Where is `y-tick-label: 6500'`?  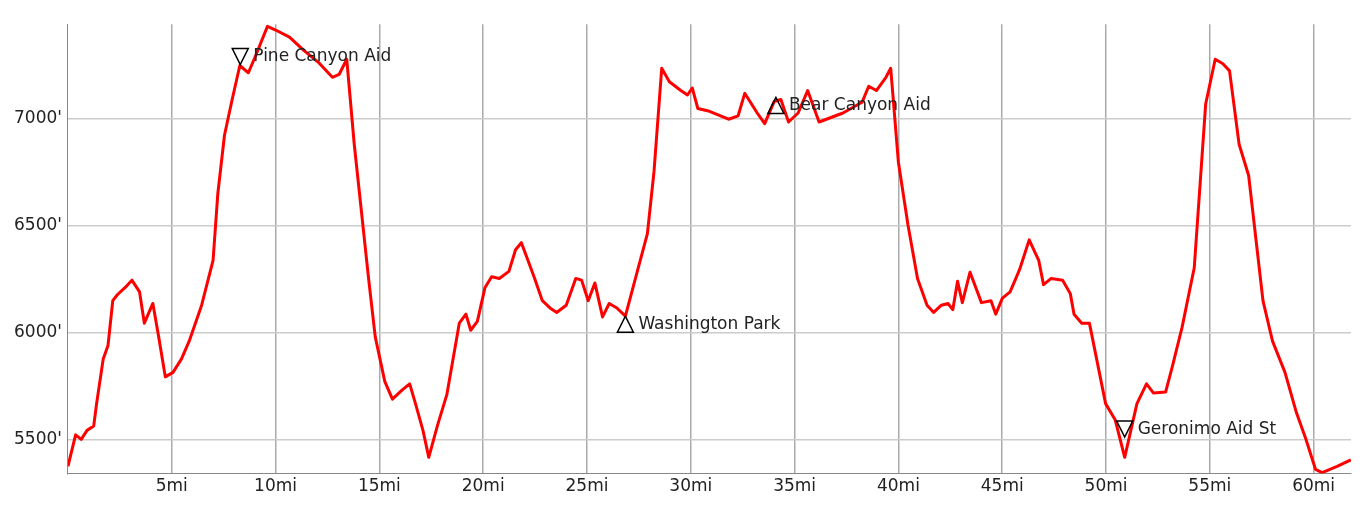 y-tick-label: 6500' is located at coordinates (38, 223).